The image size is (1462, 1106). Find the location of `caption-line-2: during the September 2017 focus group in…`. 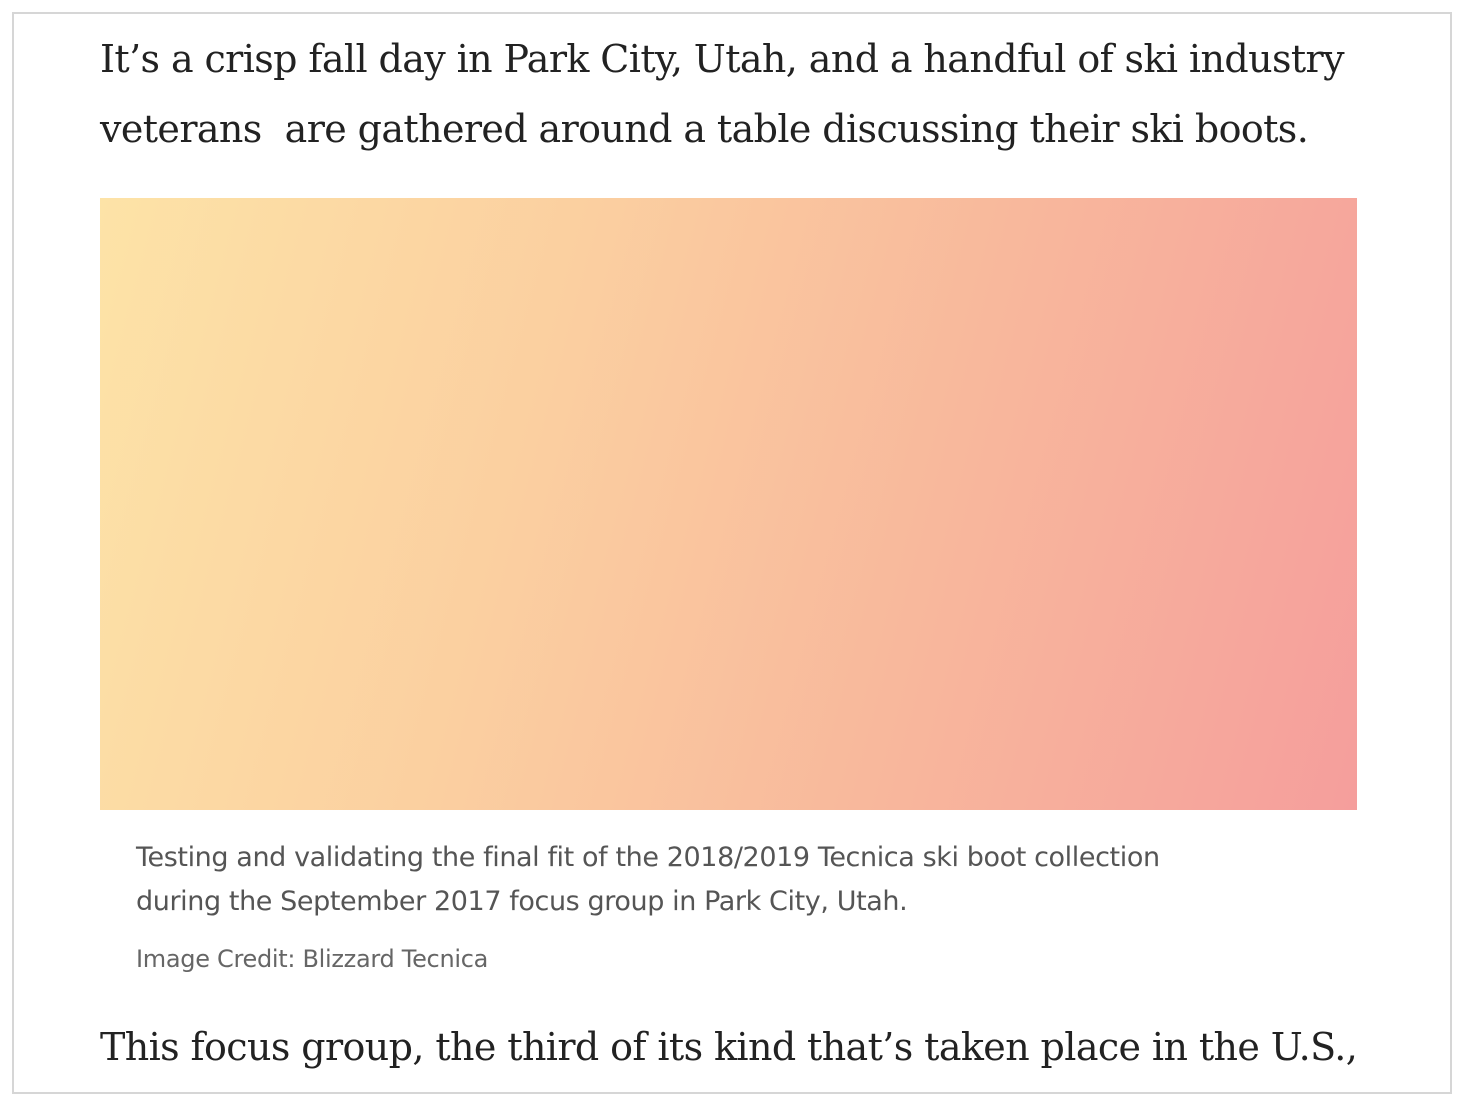

caption-line-2: during the September 2017 focus group in… is located at coordinates (522, 901).